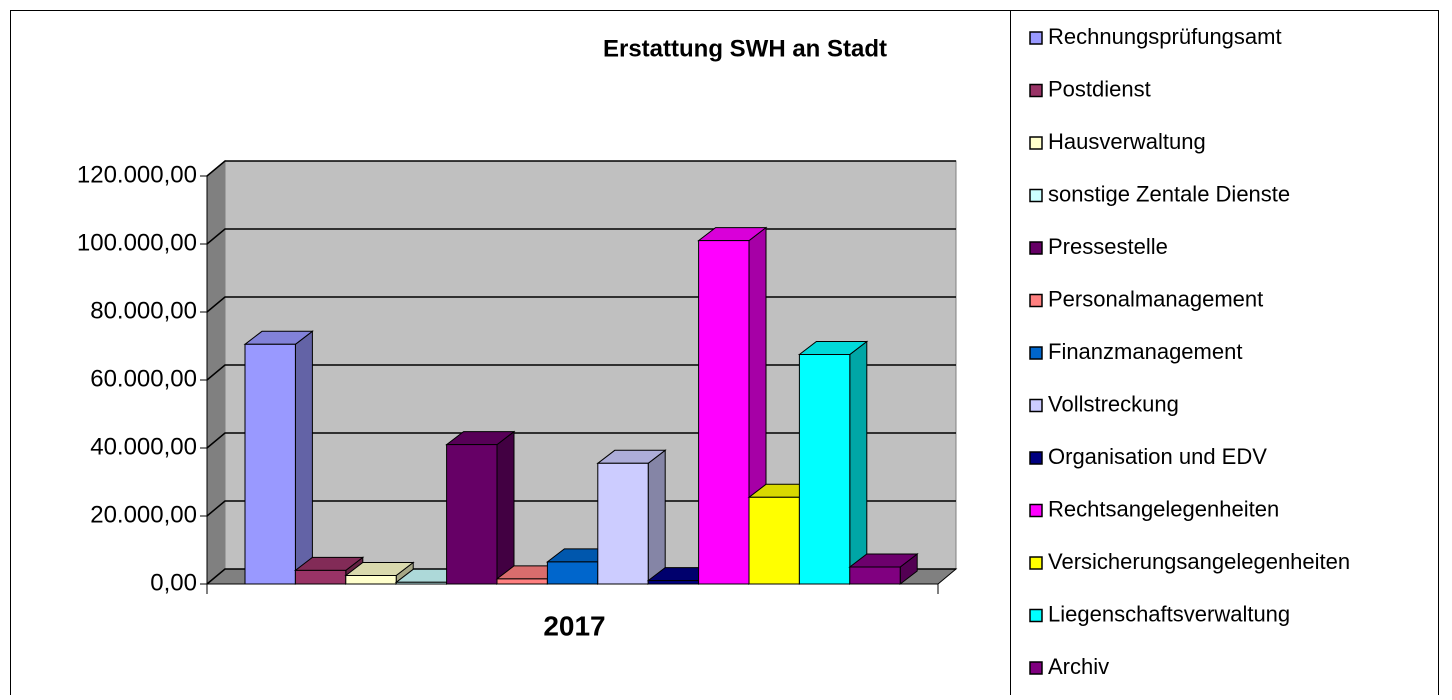 The image size is (1452, 700). What do you see at coordinates (1145, 351) in the screenshot?
I see `legend-label: Finanzmanagement` at bounding box center [1145, 351].